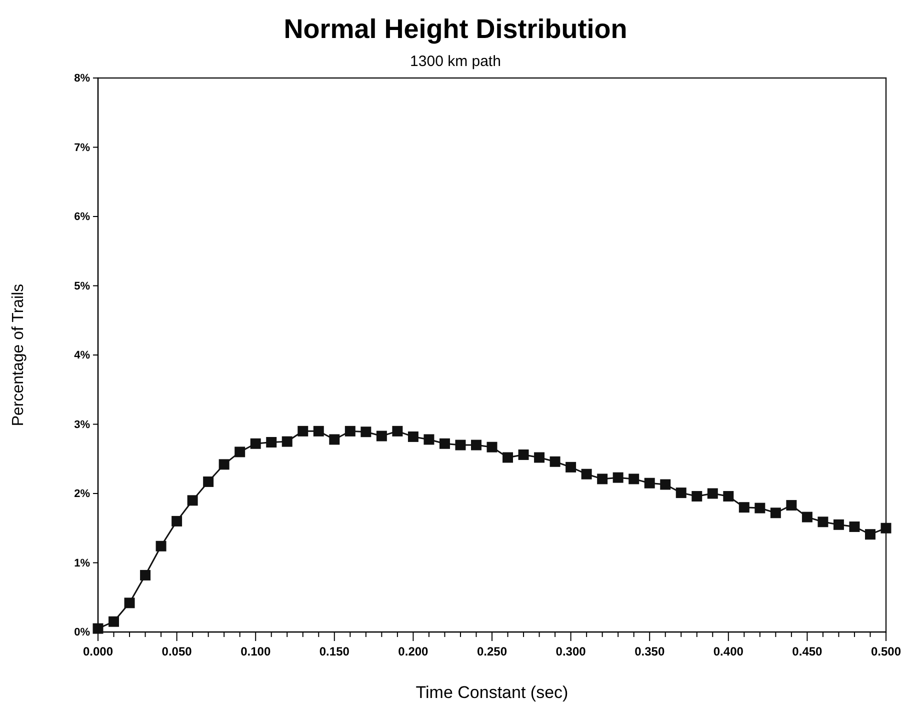  What do you see at coordinates (98, 651) in the screenshot?
I see `x-tick-label: 0.000` at bounding box center [98, 651].